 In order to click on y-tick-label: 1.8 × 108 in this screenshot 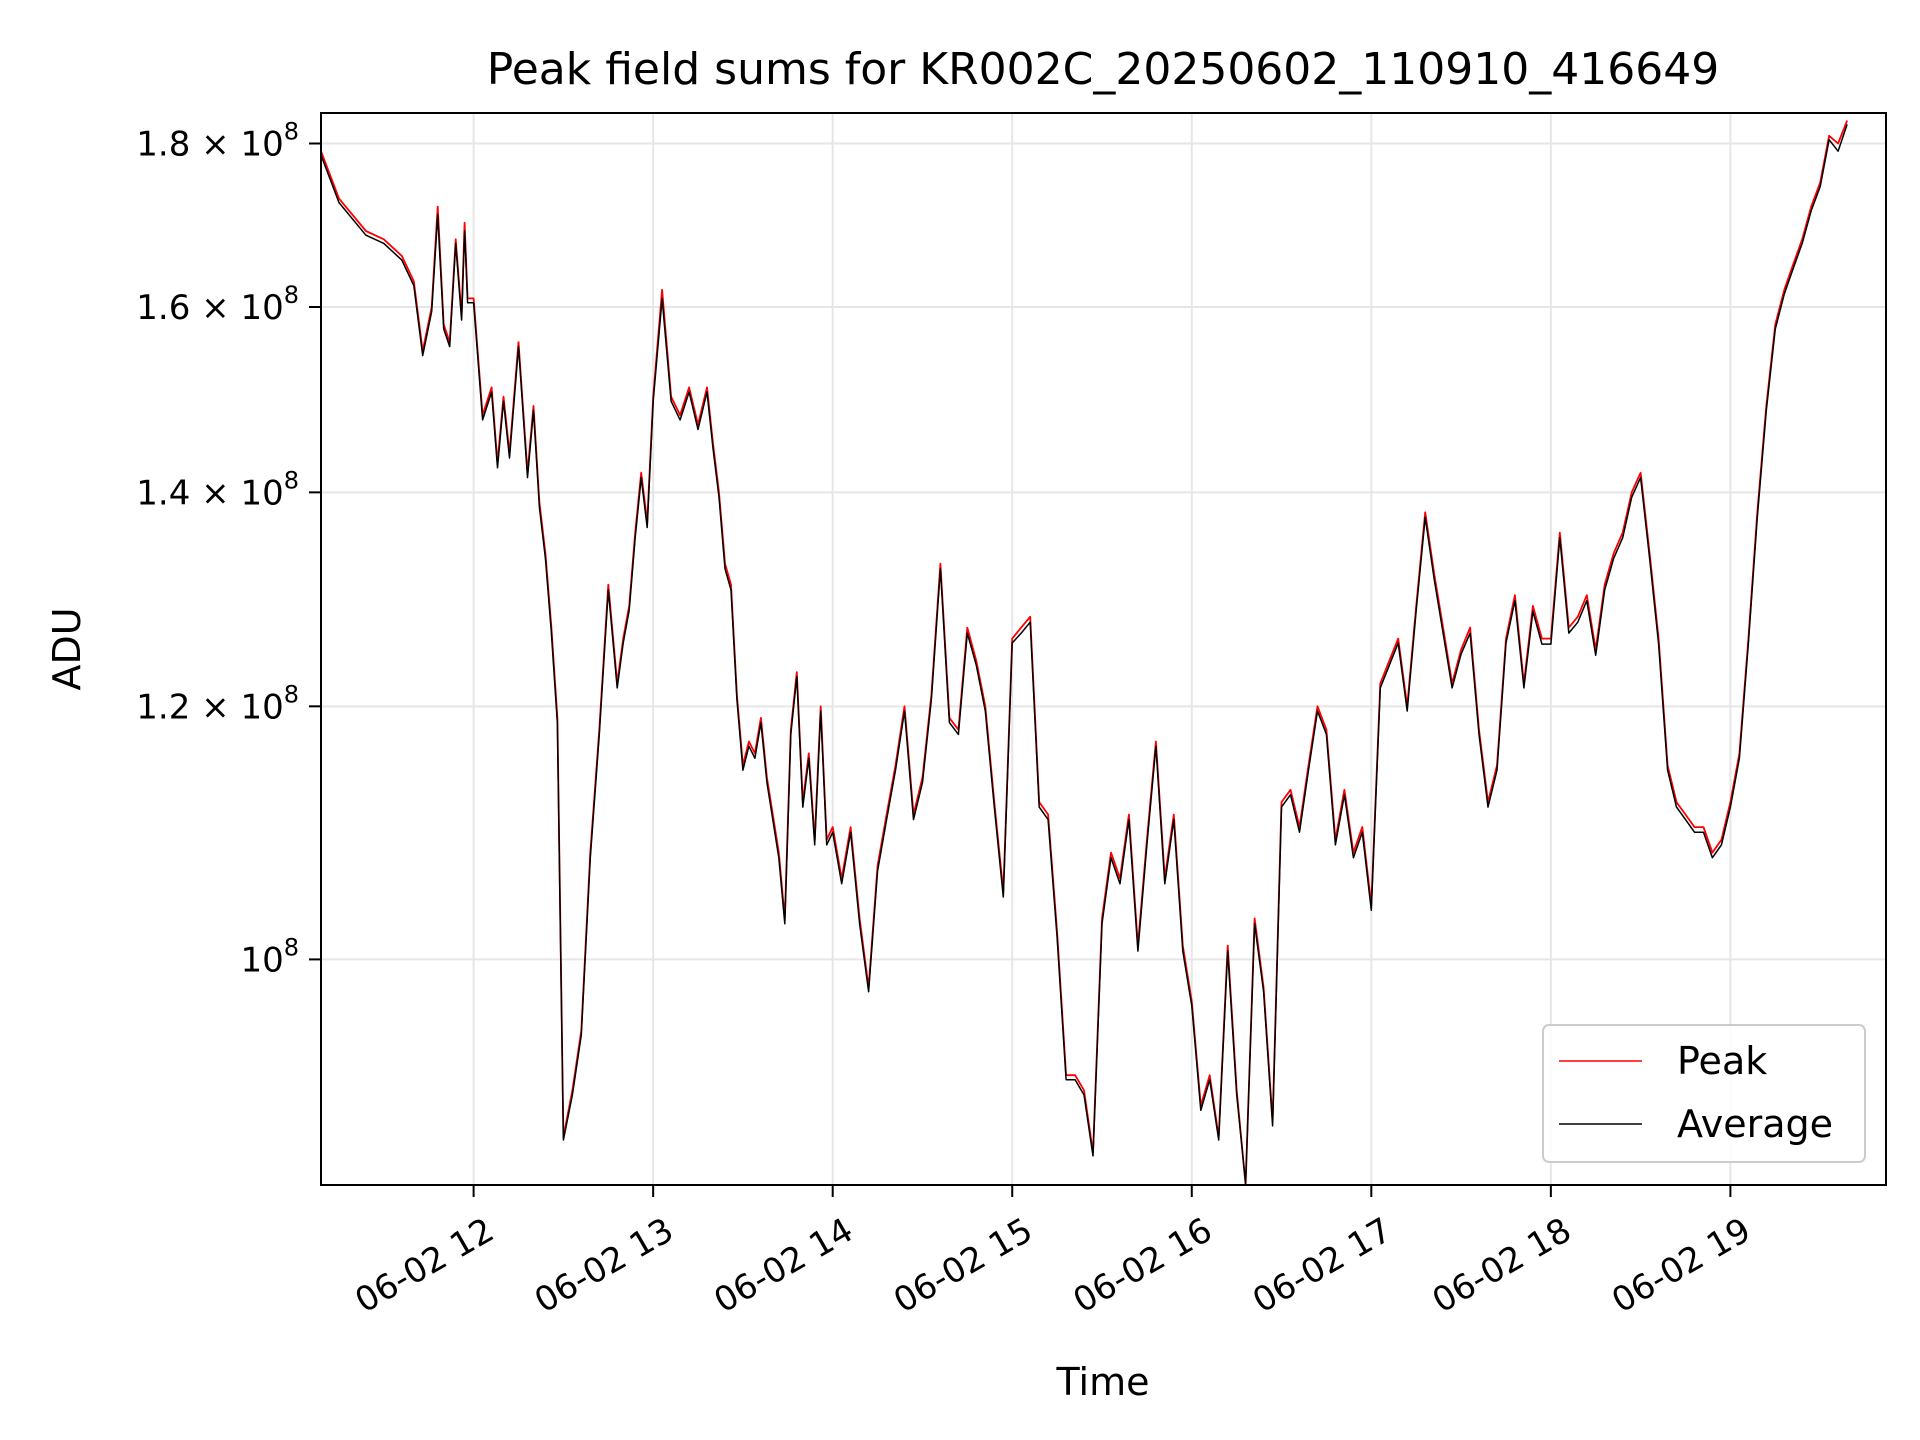, I will do `click(217, 141)`.